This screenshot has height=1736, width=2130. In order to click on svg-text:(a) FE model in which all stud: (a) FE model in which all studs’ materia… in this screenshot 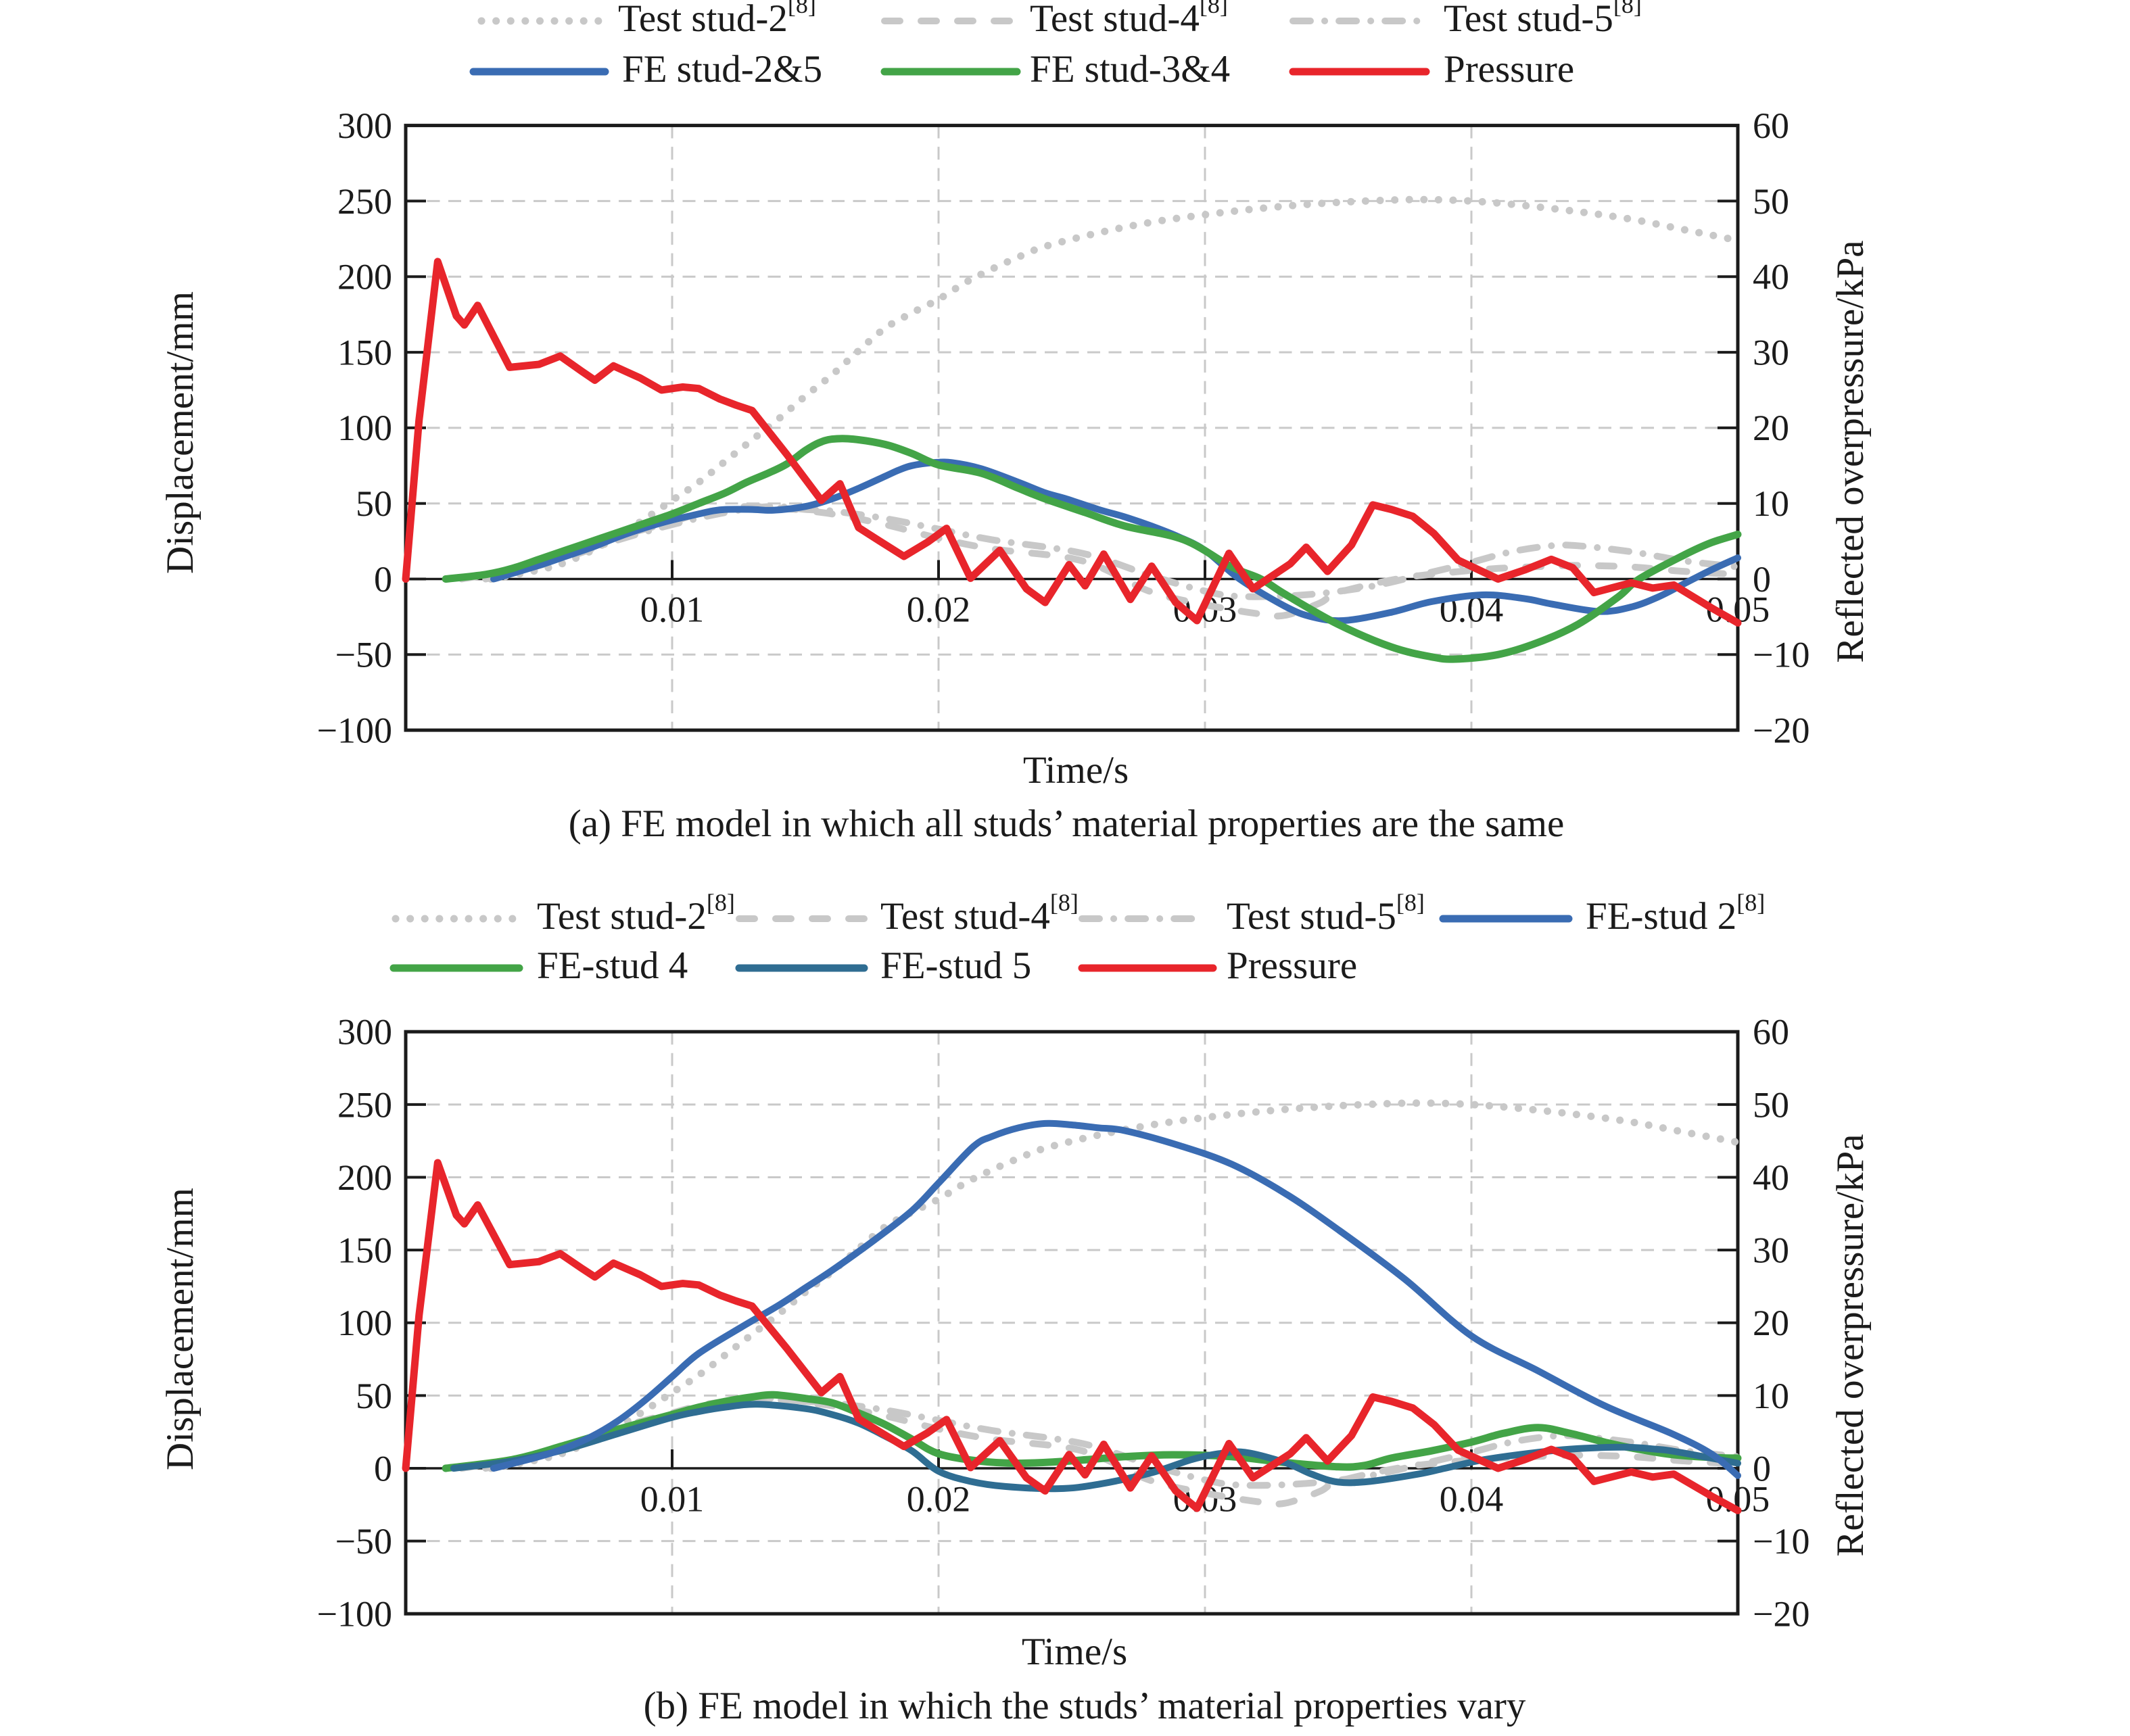, I will do `click(1067, 823)`.